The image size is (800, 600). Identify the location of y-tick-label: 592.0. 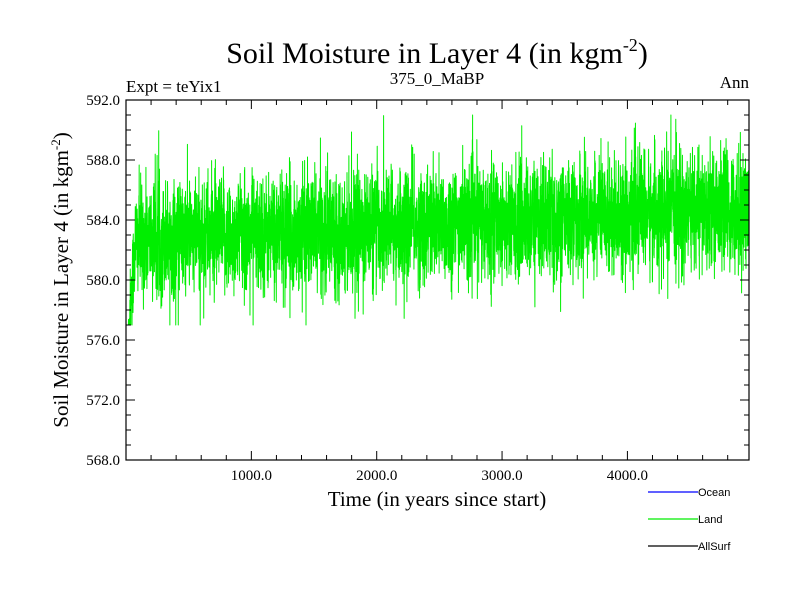
(103, 101).